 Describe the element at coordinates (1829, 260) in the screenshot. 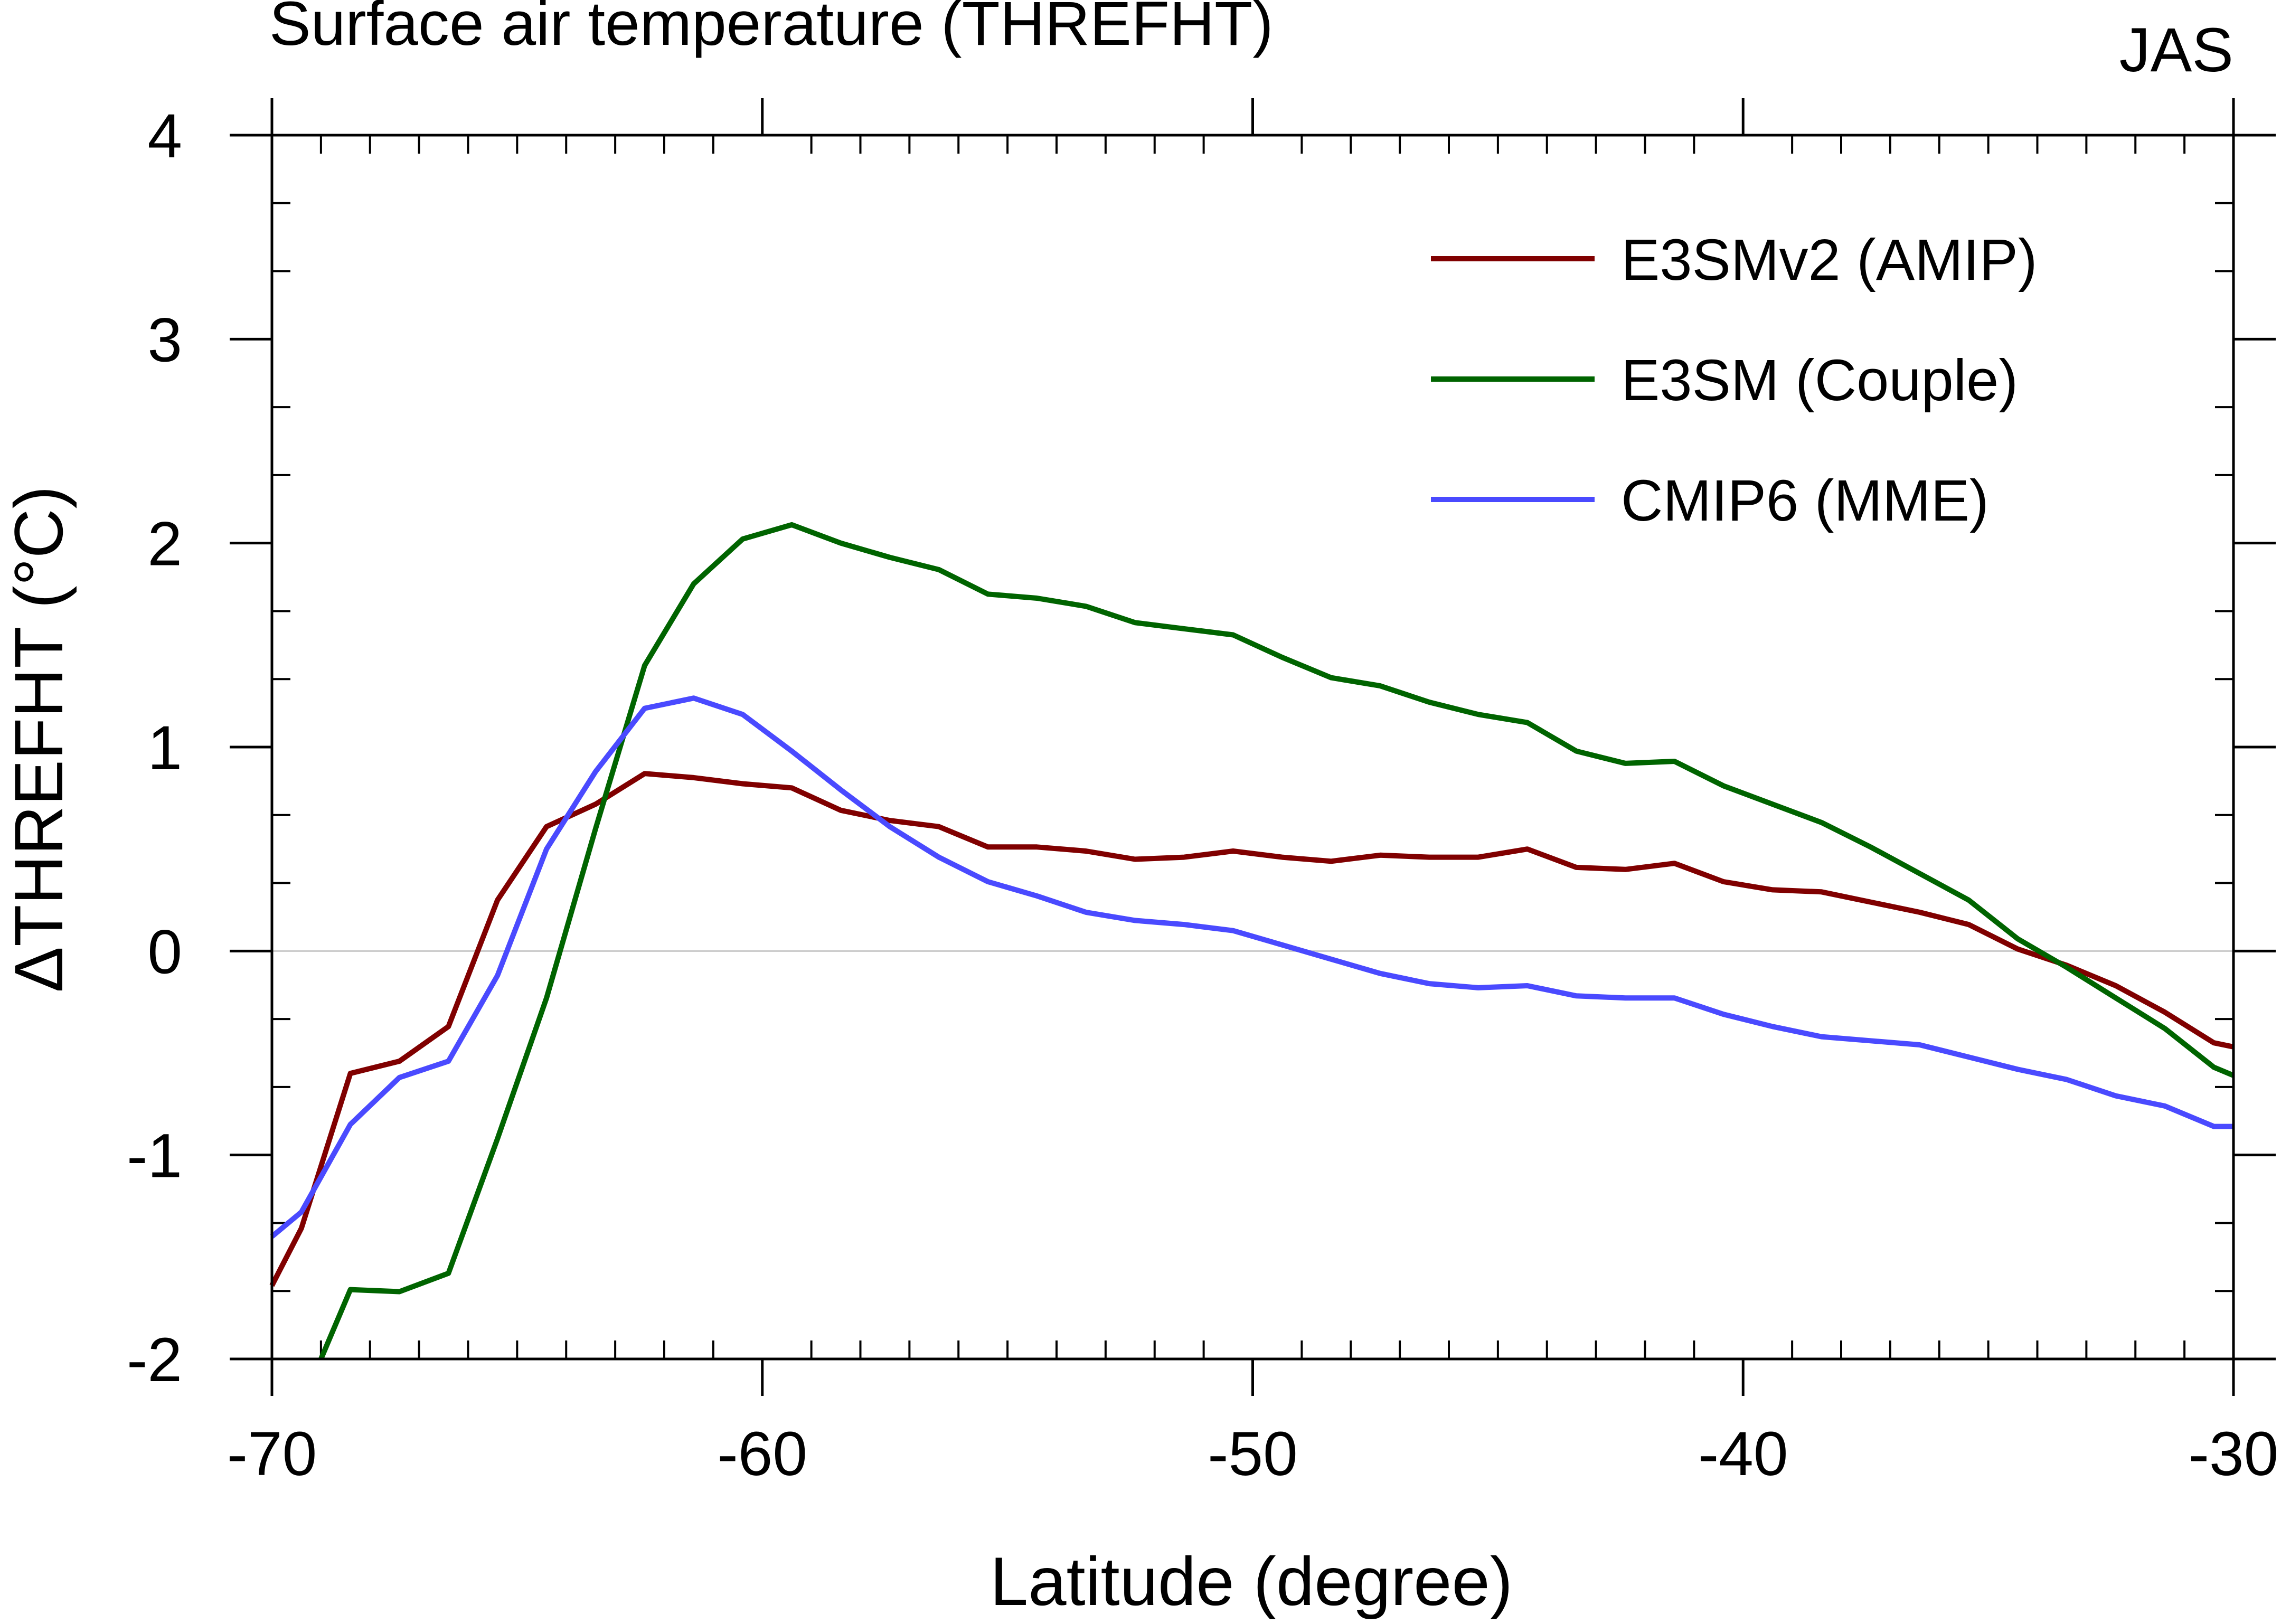

I see `legend-label-e3smv2-amip: E3SMv2 (AMIP)` at that location.